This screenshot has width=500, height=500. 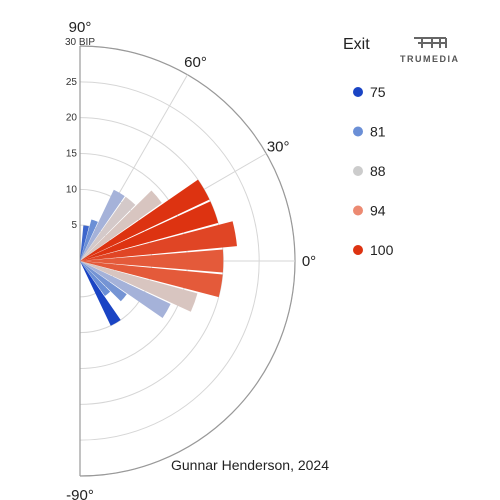 I want to click on angle-tick-30: 30°, so click(x=278, y=147).